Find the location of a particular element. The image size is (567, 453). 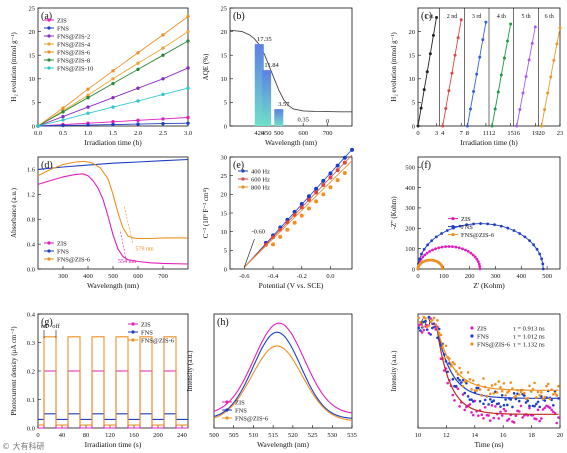

x-tick-label: 0.0 is located at coordinates (330, 276).